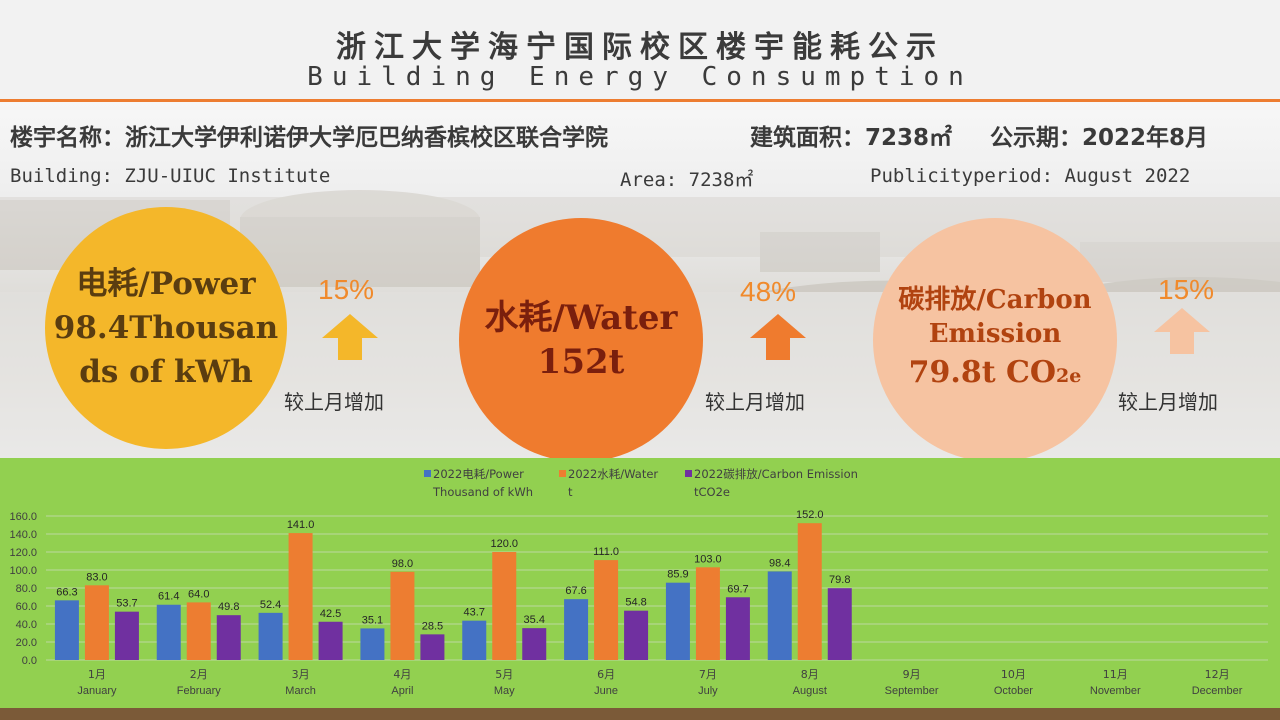  What do you see at coordinates (482, 492) in the screenshot?
I see `legend-label-2: Thousand of kWh` at bounding box center [482, 492].